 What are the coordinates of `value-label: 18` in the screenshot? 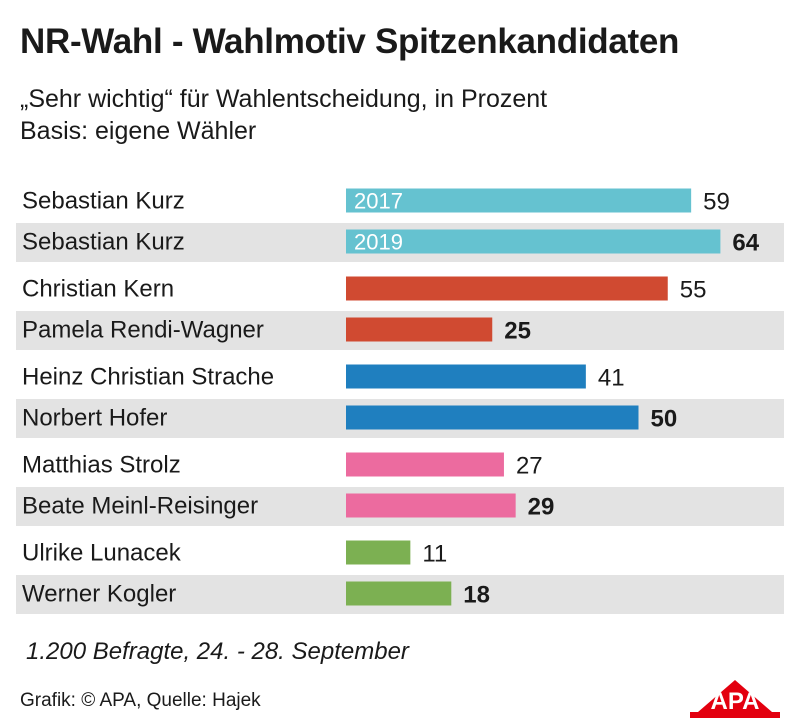 It's located at (476, 595).